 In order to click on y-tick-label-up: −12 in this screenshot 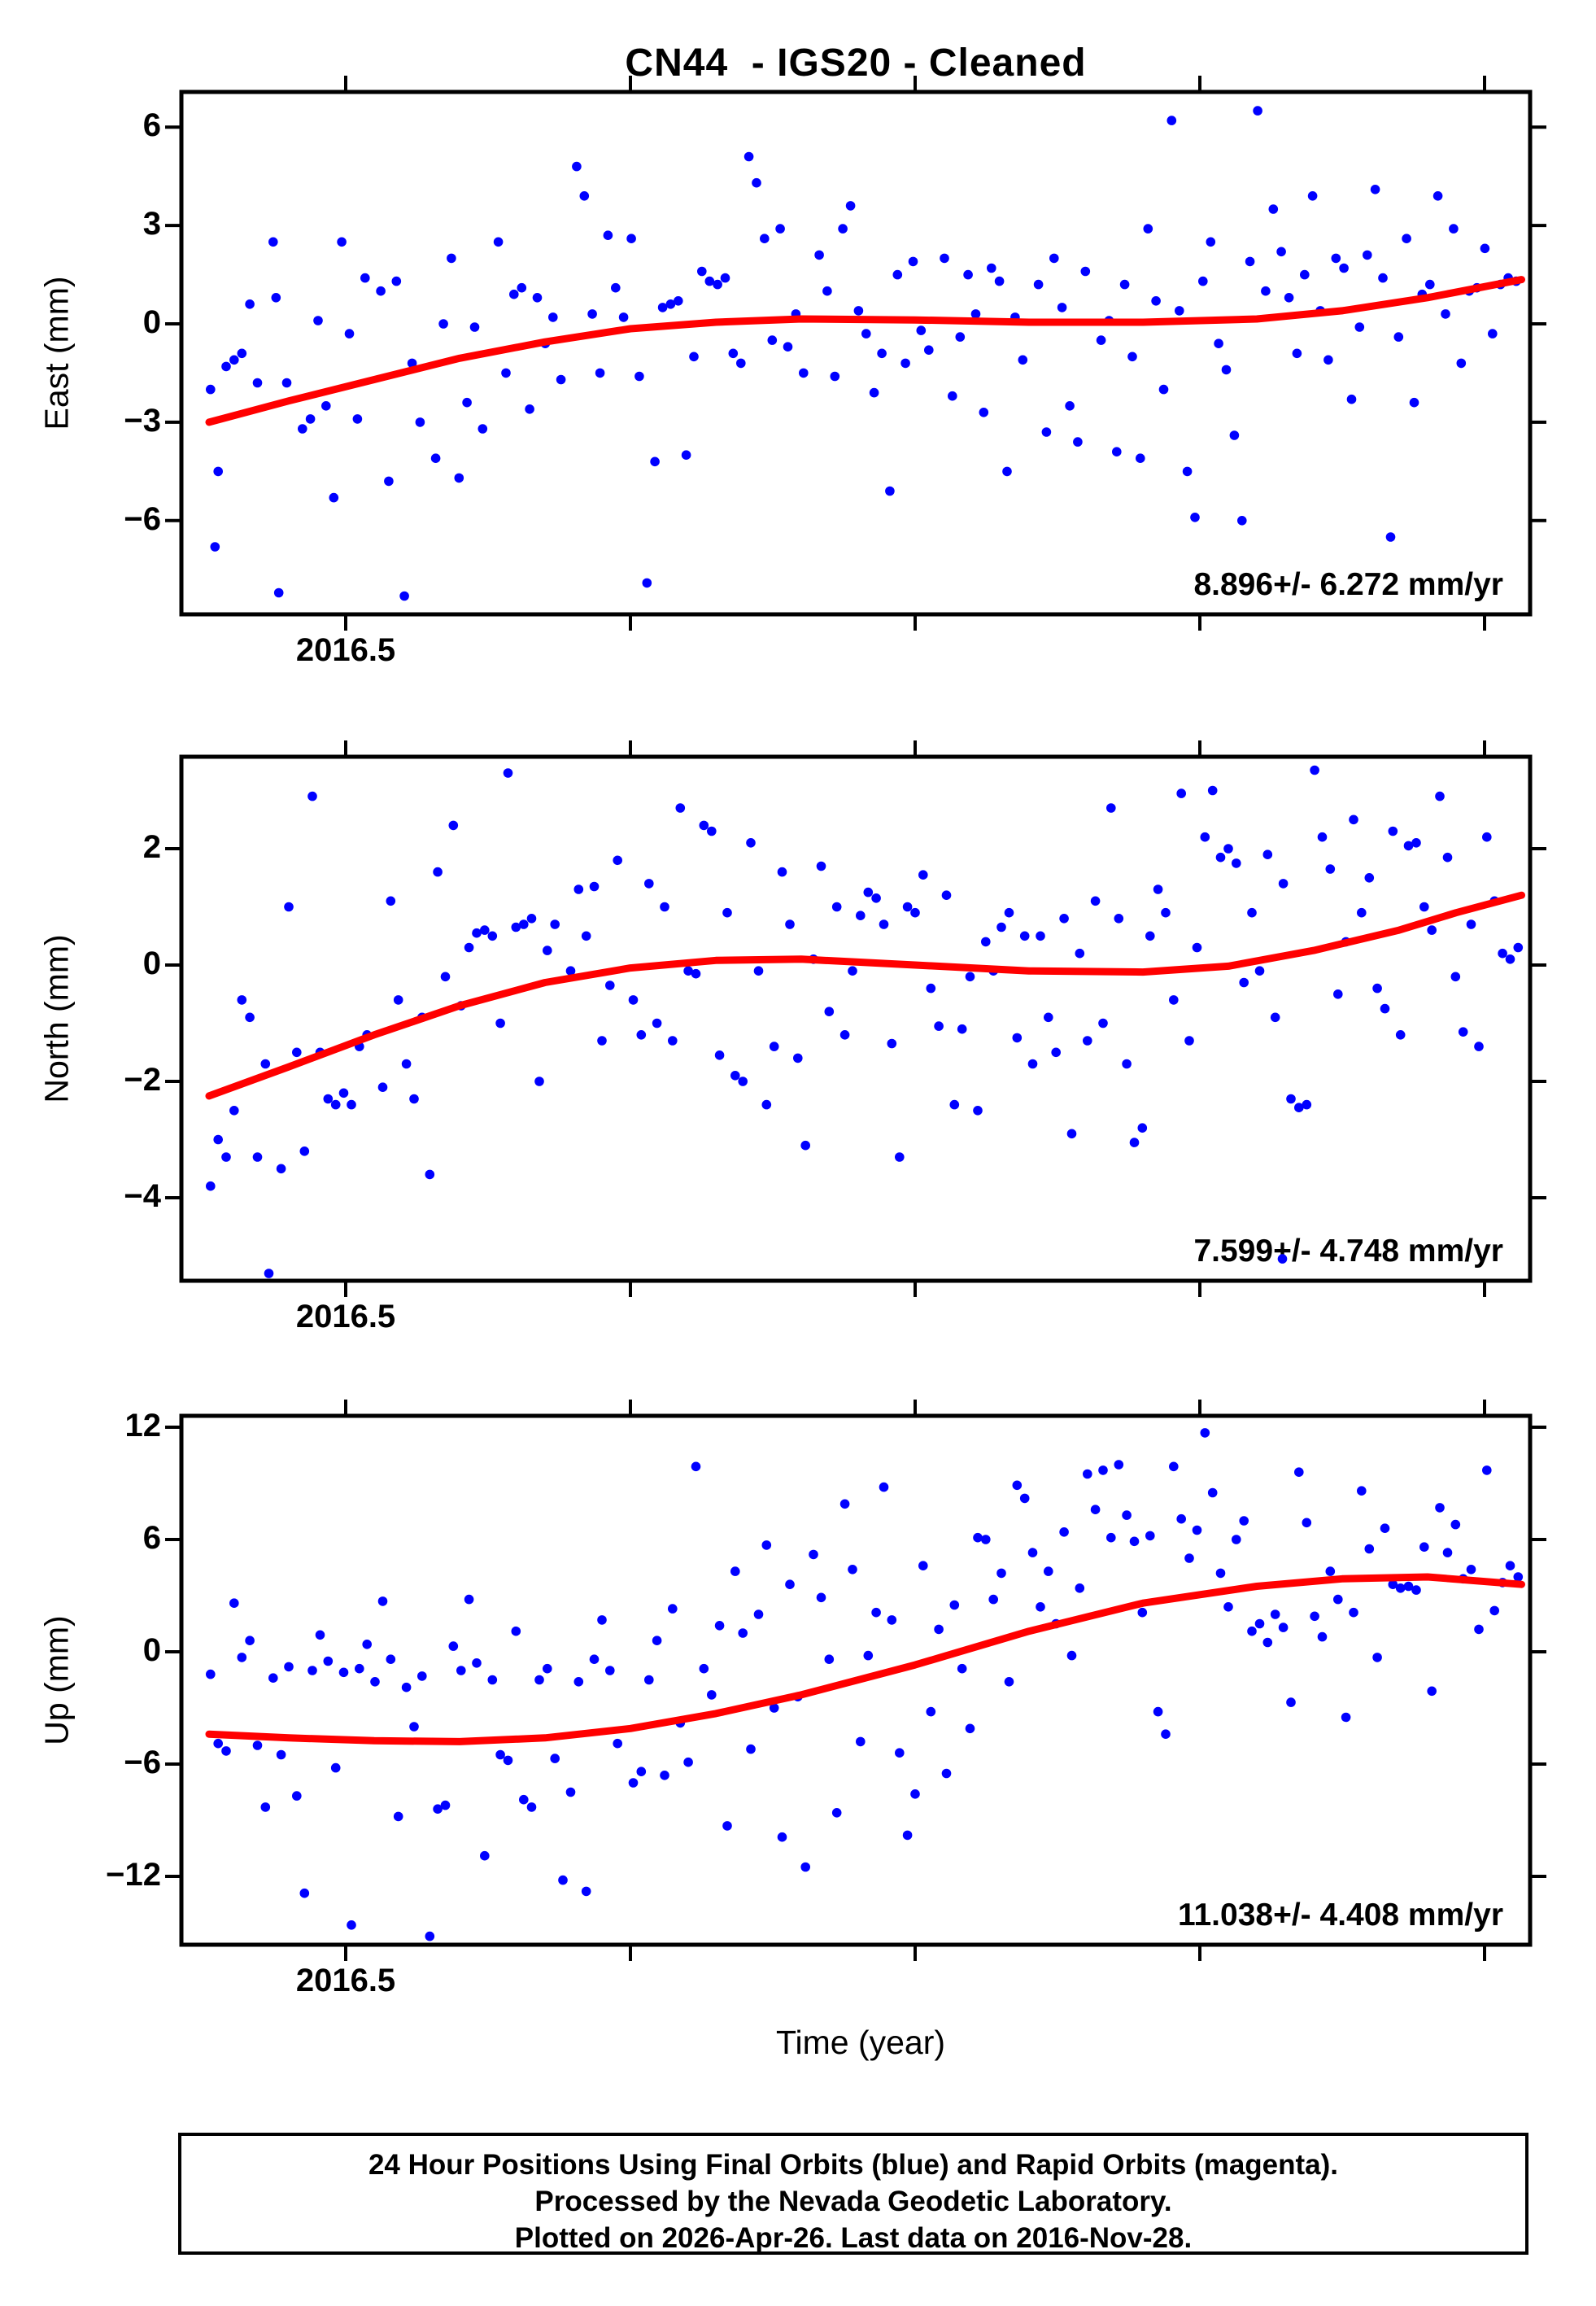, I will do `click(133, 1875)`.